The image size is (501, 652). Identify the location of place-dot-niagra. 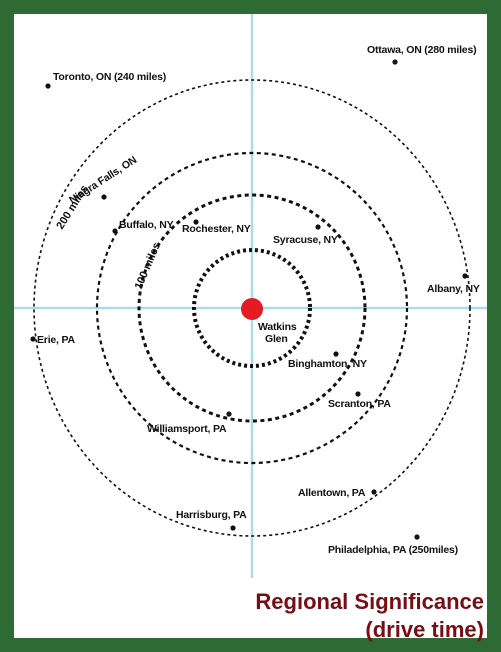
(104, 197).